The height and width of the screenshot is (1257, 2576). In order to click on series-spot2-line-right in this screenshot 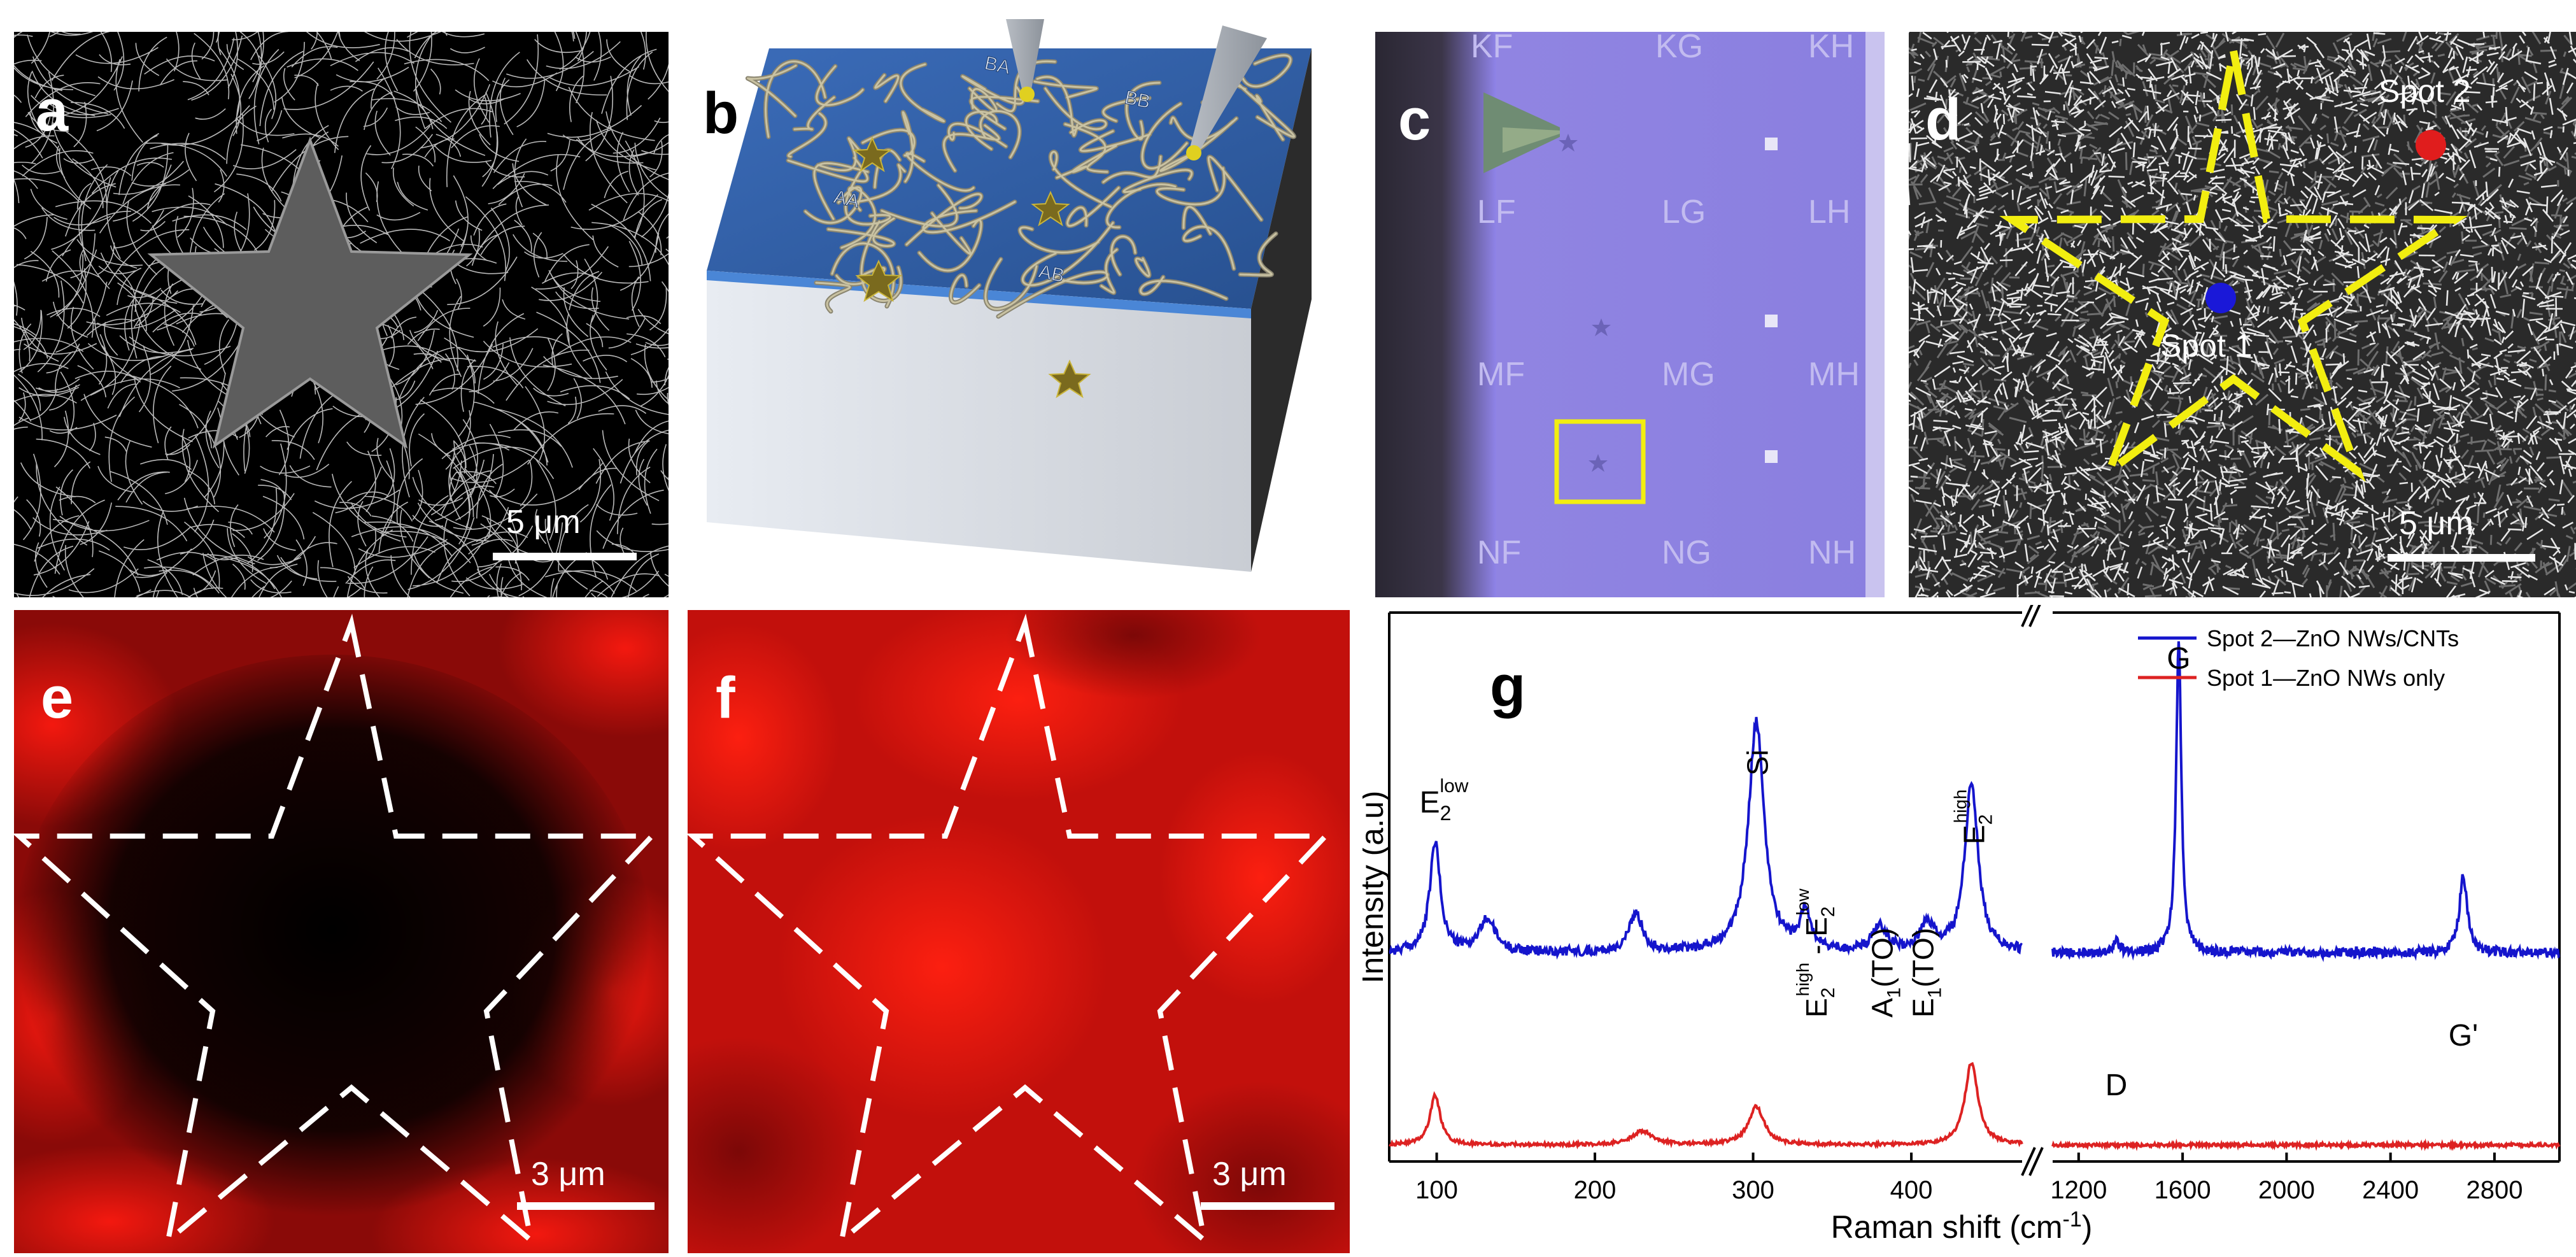, I will do `click(2305, 801)`.